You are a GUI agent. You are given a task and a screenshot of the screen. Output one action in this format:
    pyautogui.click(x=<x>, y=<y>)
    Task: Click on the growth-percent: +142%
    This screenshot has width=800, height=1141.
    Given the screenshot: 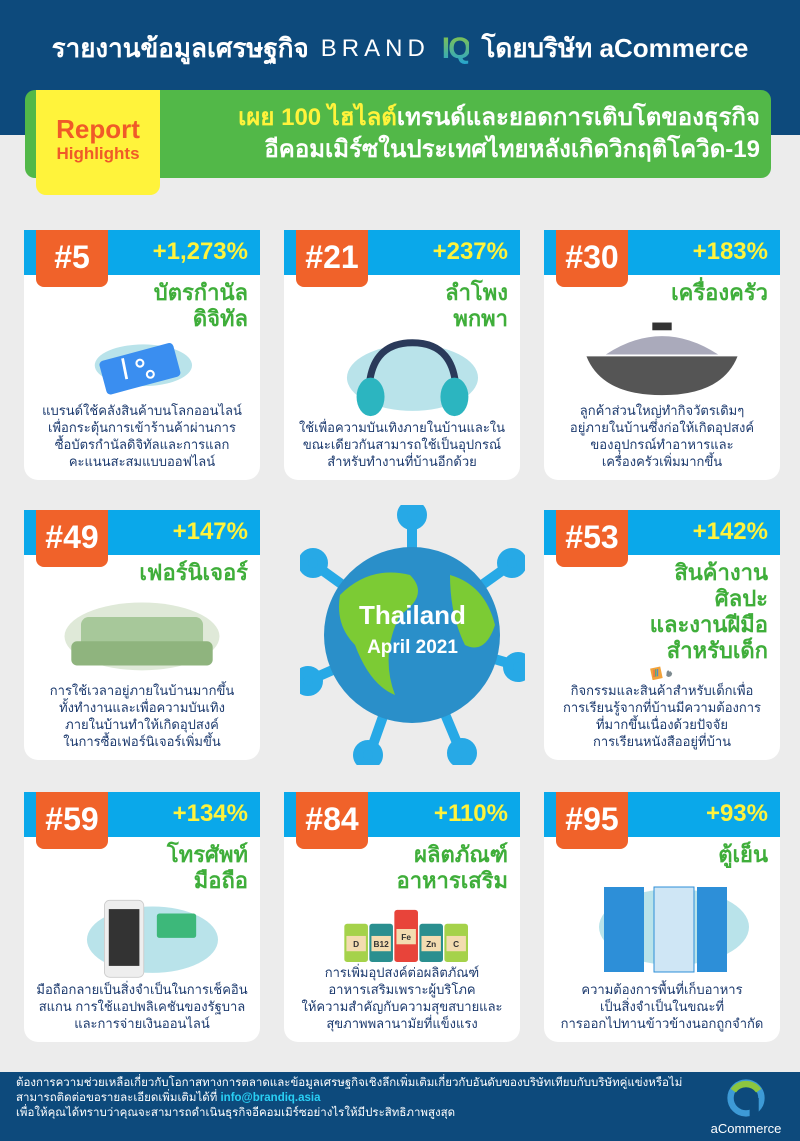 What is the action you would take?
    pyautogui.click(x=730, y=531)
    